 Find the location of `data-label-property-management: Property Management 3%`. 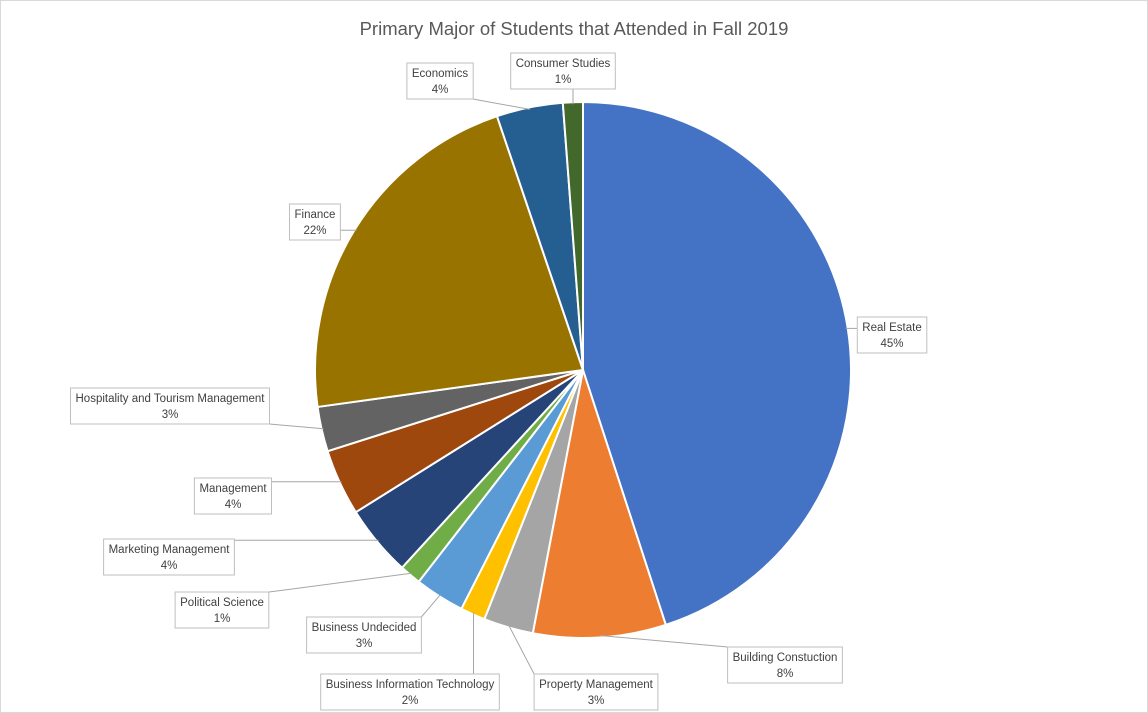

data-label-property-management: Property Management 3% is located at coordinates (596, 692).